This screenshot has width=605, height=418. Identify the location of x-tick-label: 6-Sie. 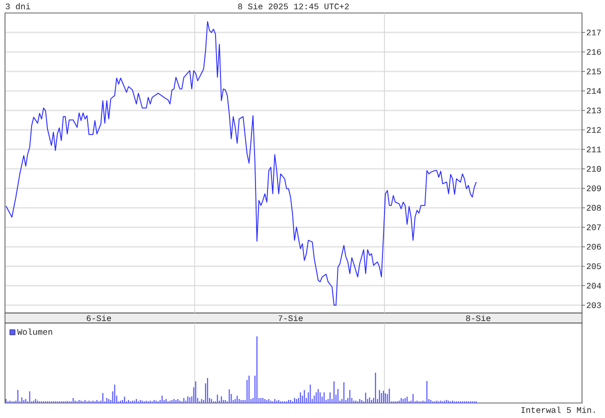
(99, 318).